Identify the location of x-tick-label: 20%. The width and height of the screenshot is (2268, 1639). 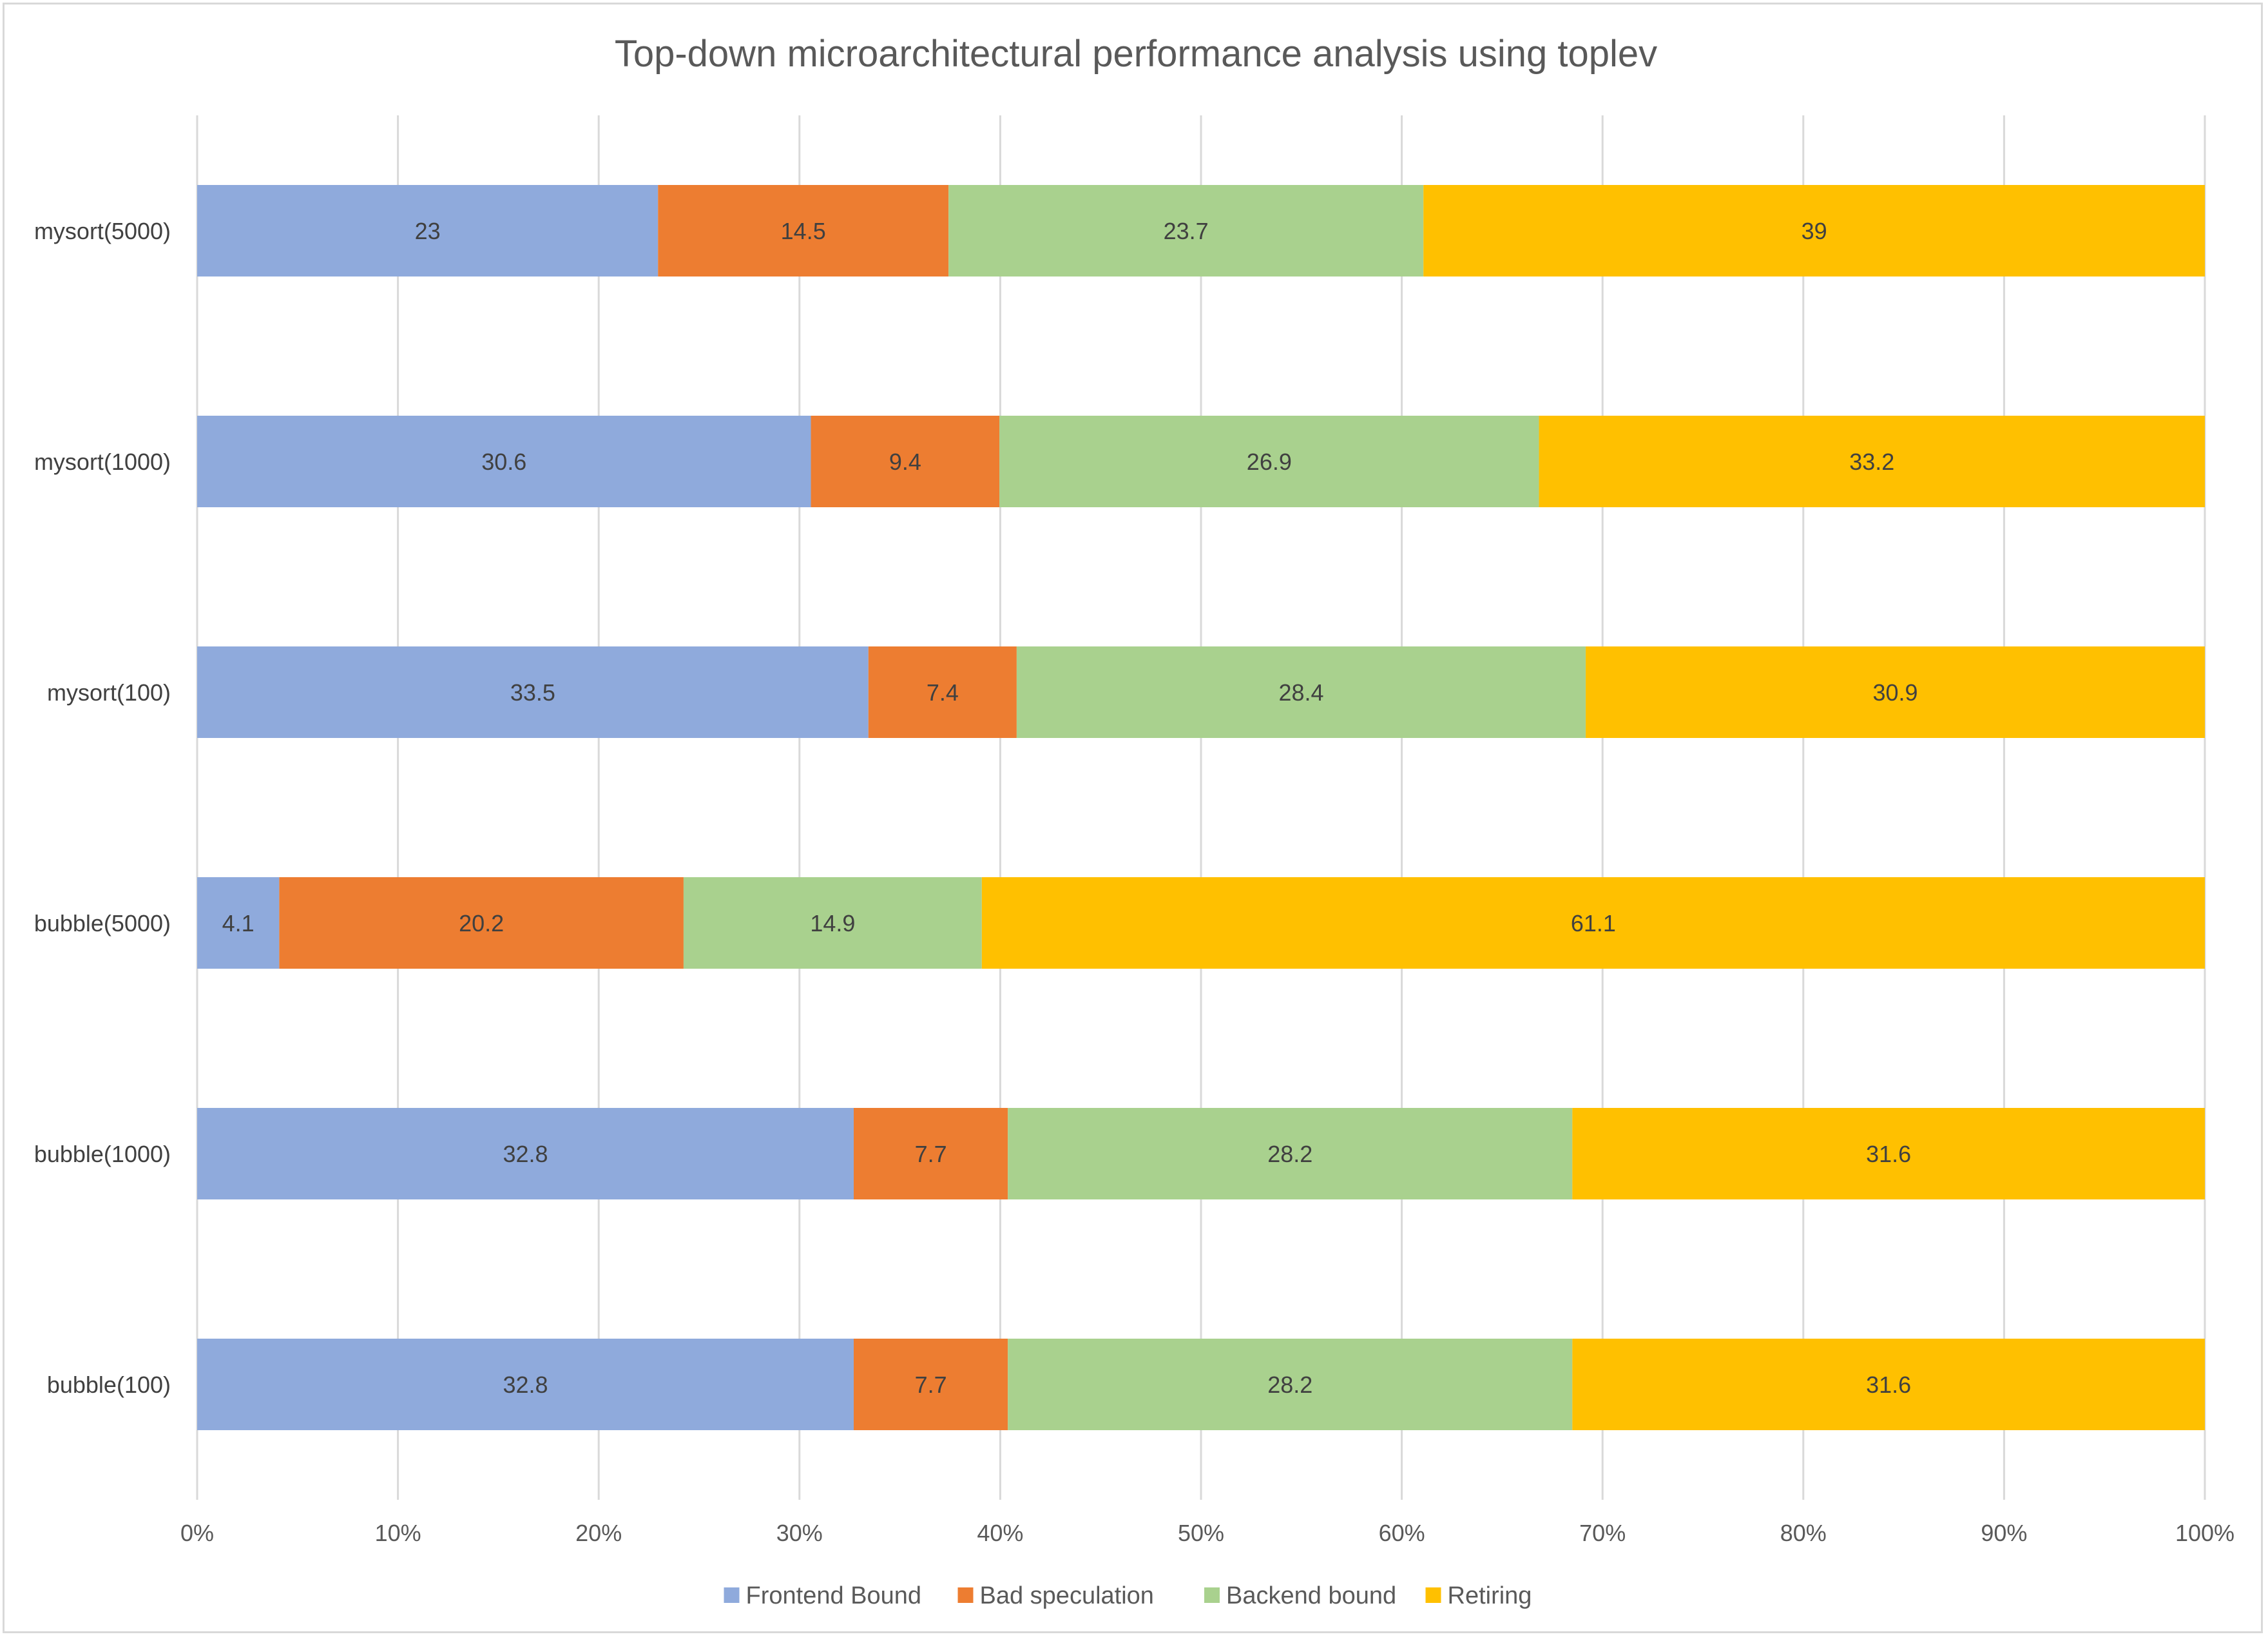
(598, 1533).